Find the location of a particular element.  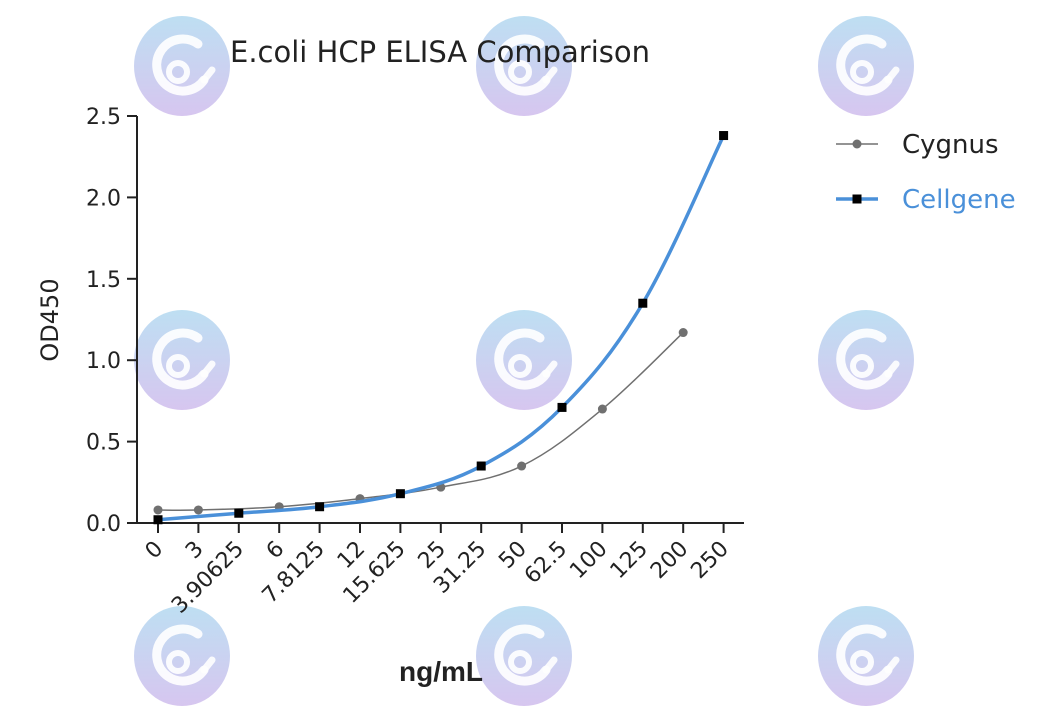

x-tick-label: 3 is located at coordinates (195, 551).